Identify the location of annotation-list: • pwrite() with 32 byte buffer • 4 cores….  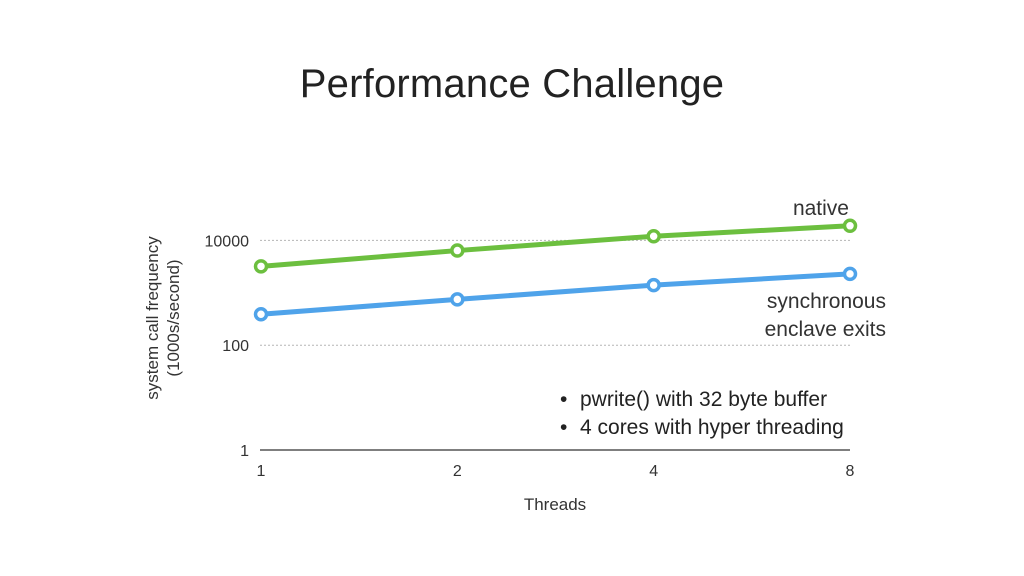
(702, 413).